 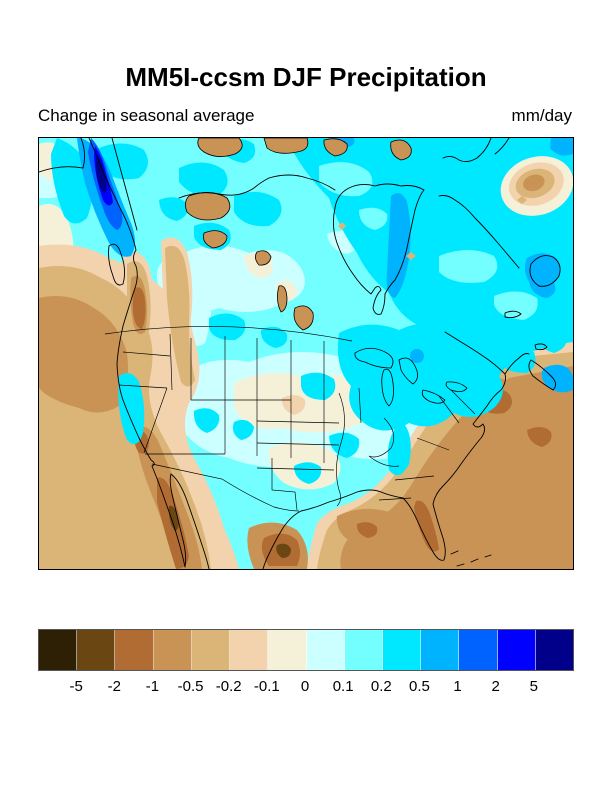 What do you see at coordinates (290, 419) in the screenshot?
I see `state-borders` at bounding box center [290, 419].